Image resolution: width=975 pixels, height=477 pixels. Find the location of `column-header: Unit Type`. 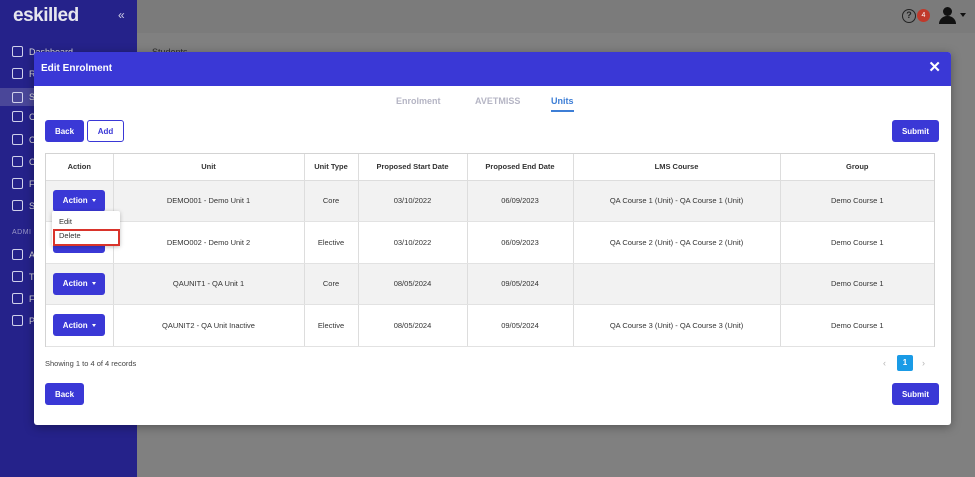

column-header: Unit Type is located at coordinates (331, 167).